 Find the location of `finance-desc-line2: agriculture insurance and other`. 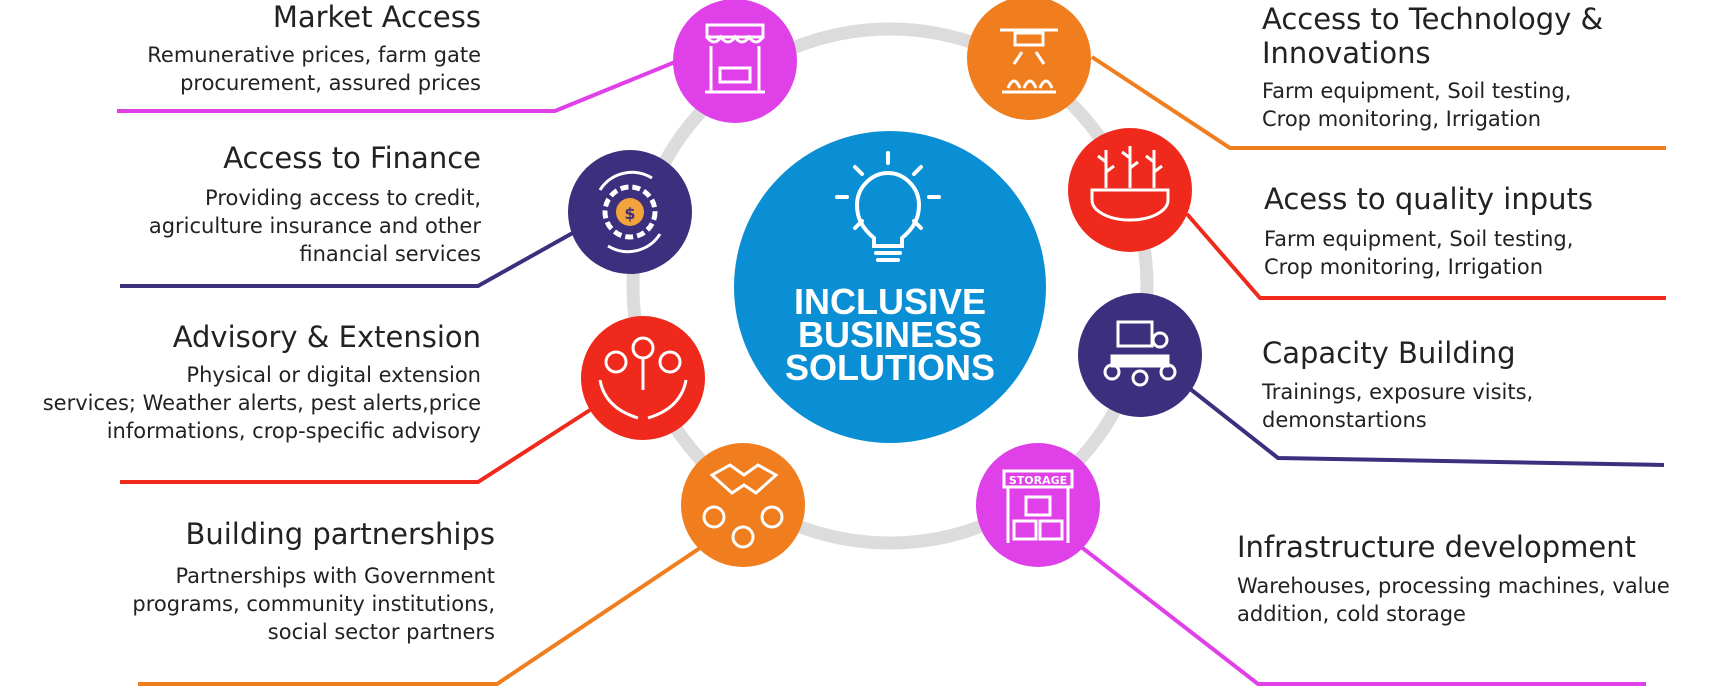

finance-desc-line2: agriculture insurance and other is located at coordinates (314, 226).